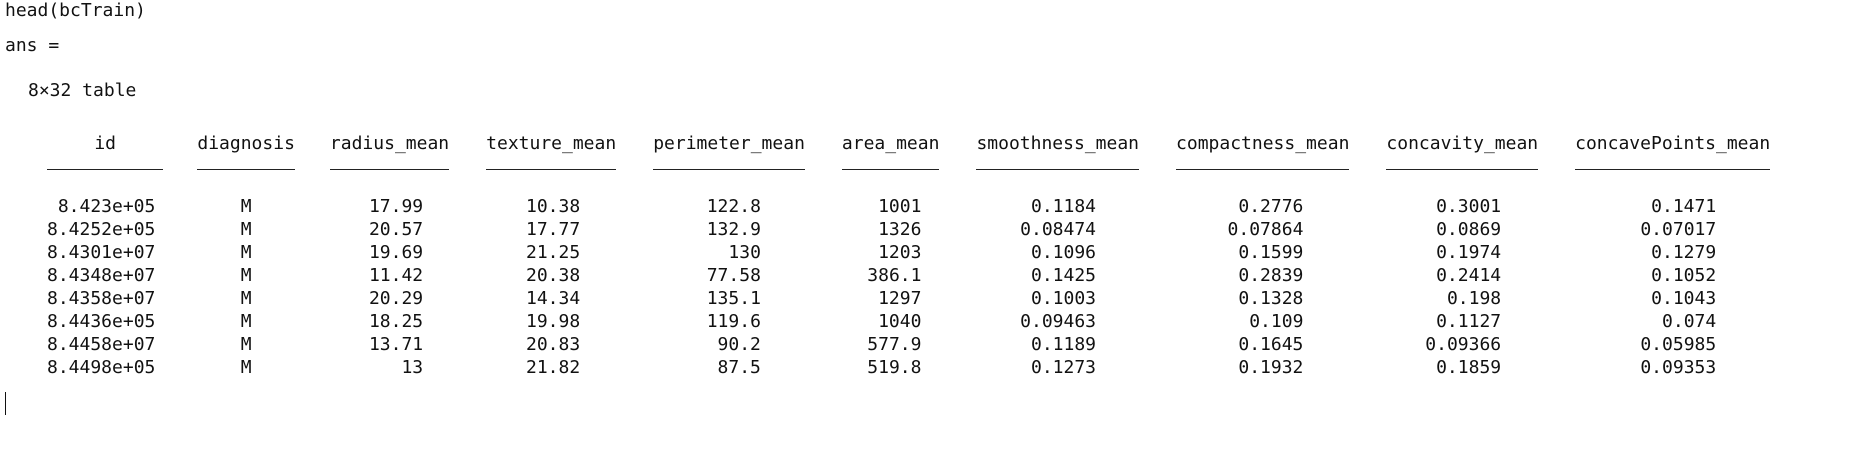  Describe the element at coordinates (1271, 298) in the screenshot. I see `table-cell: 0.1328` at that location.